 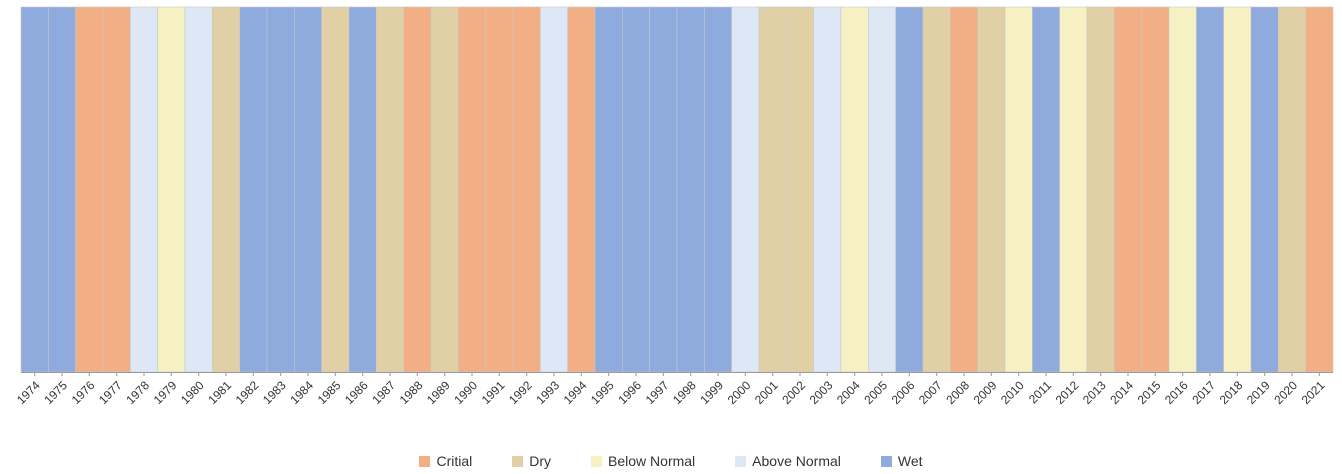 What do you see at coordinates (910, 461) in the screenshot?
I see `legend-label: Wet` at bounding box center [910, 461].